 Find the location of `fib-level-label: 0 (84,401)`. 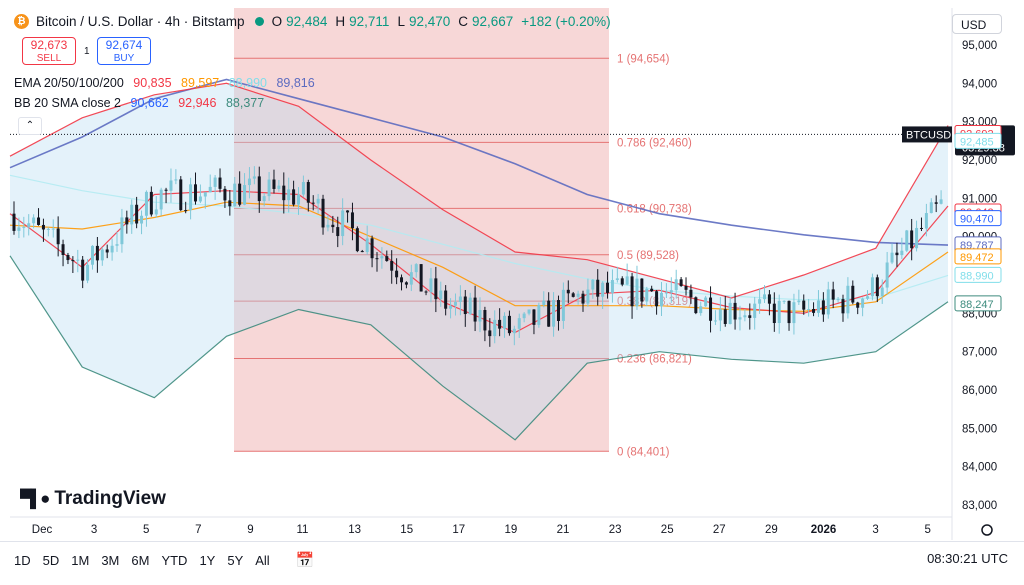

fib-level-label: 0 (84,401) is located at coordinates (643, 452).